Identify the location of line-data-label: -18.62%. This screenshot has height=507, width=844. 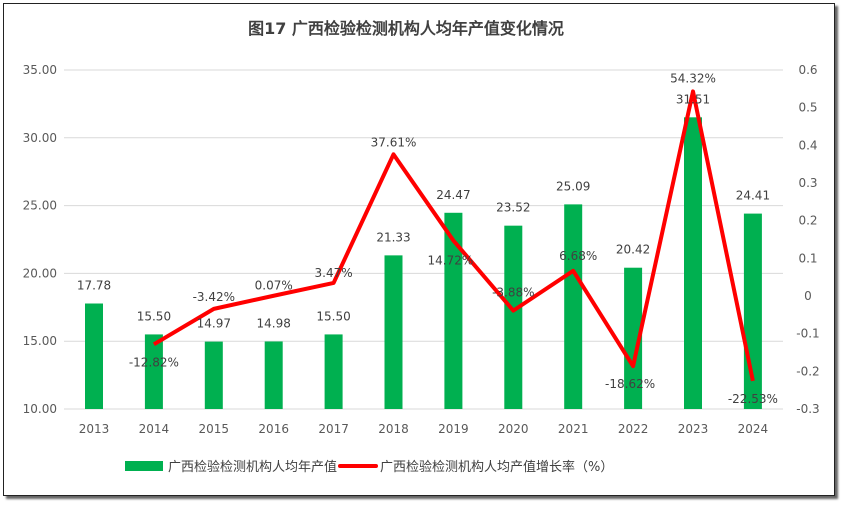
(630, 384).